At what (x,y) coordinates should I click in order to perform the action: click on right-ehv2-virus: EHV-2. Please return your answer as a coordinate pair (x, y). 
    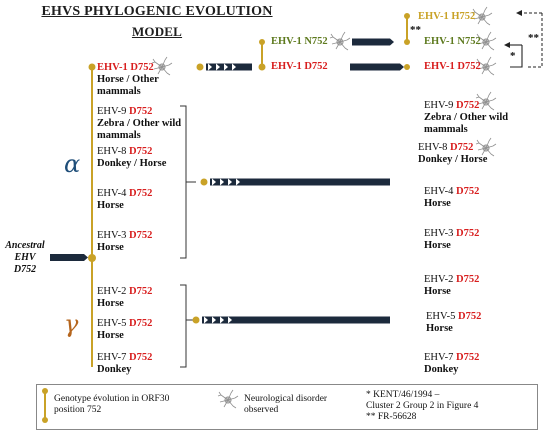
    Looking at the image, I should click on (439, 279).